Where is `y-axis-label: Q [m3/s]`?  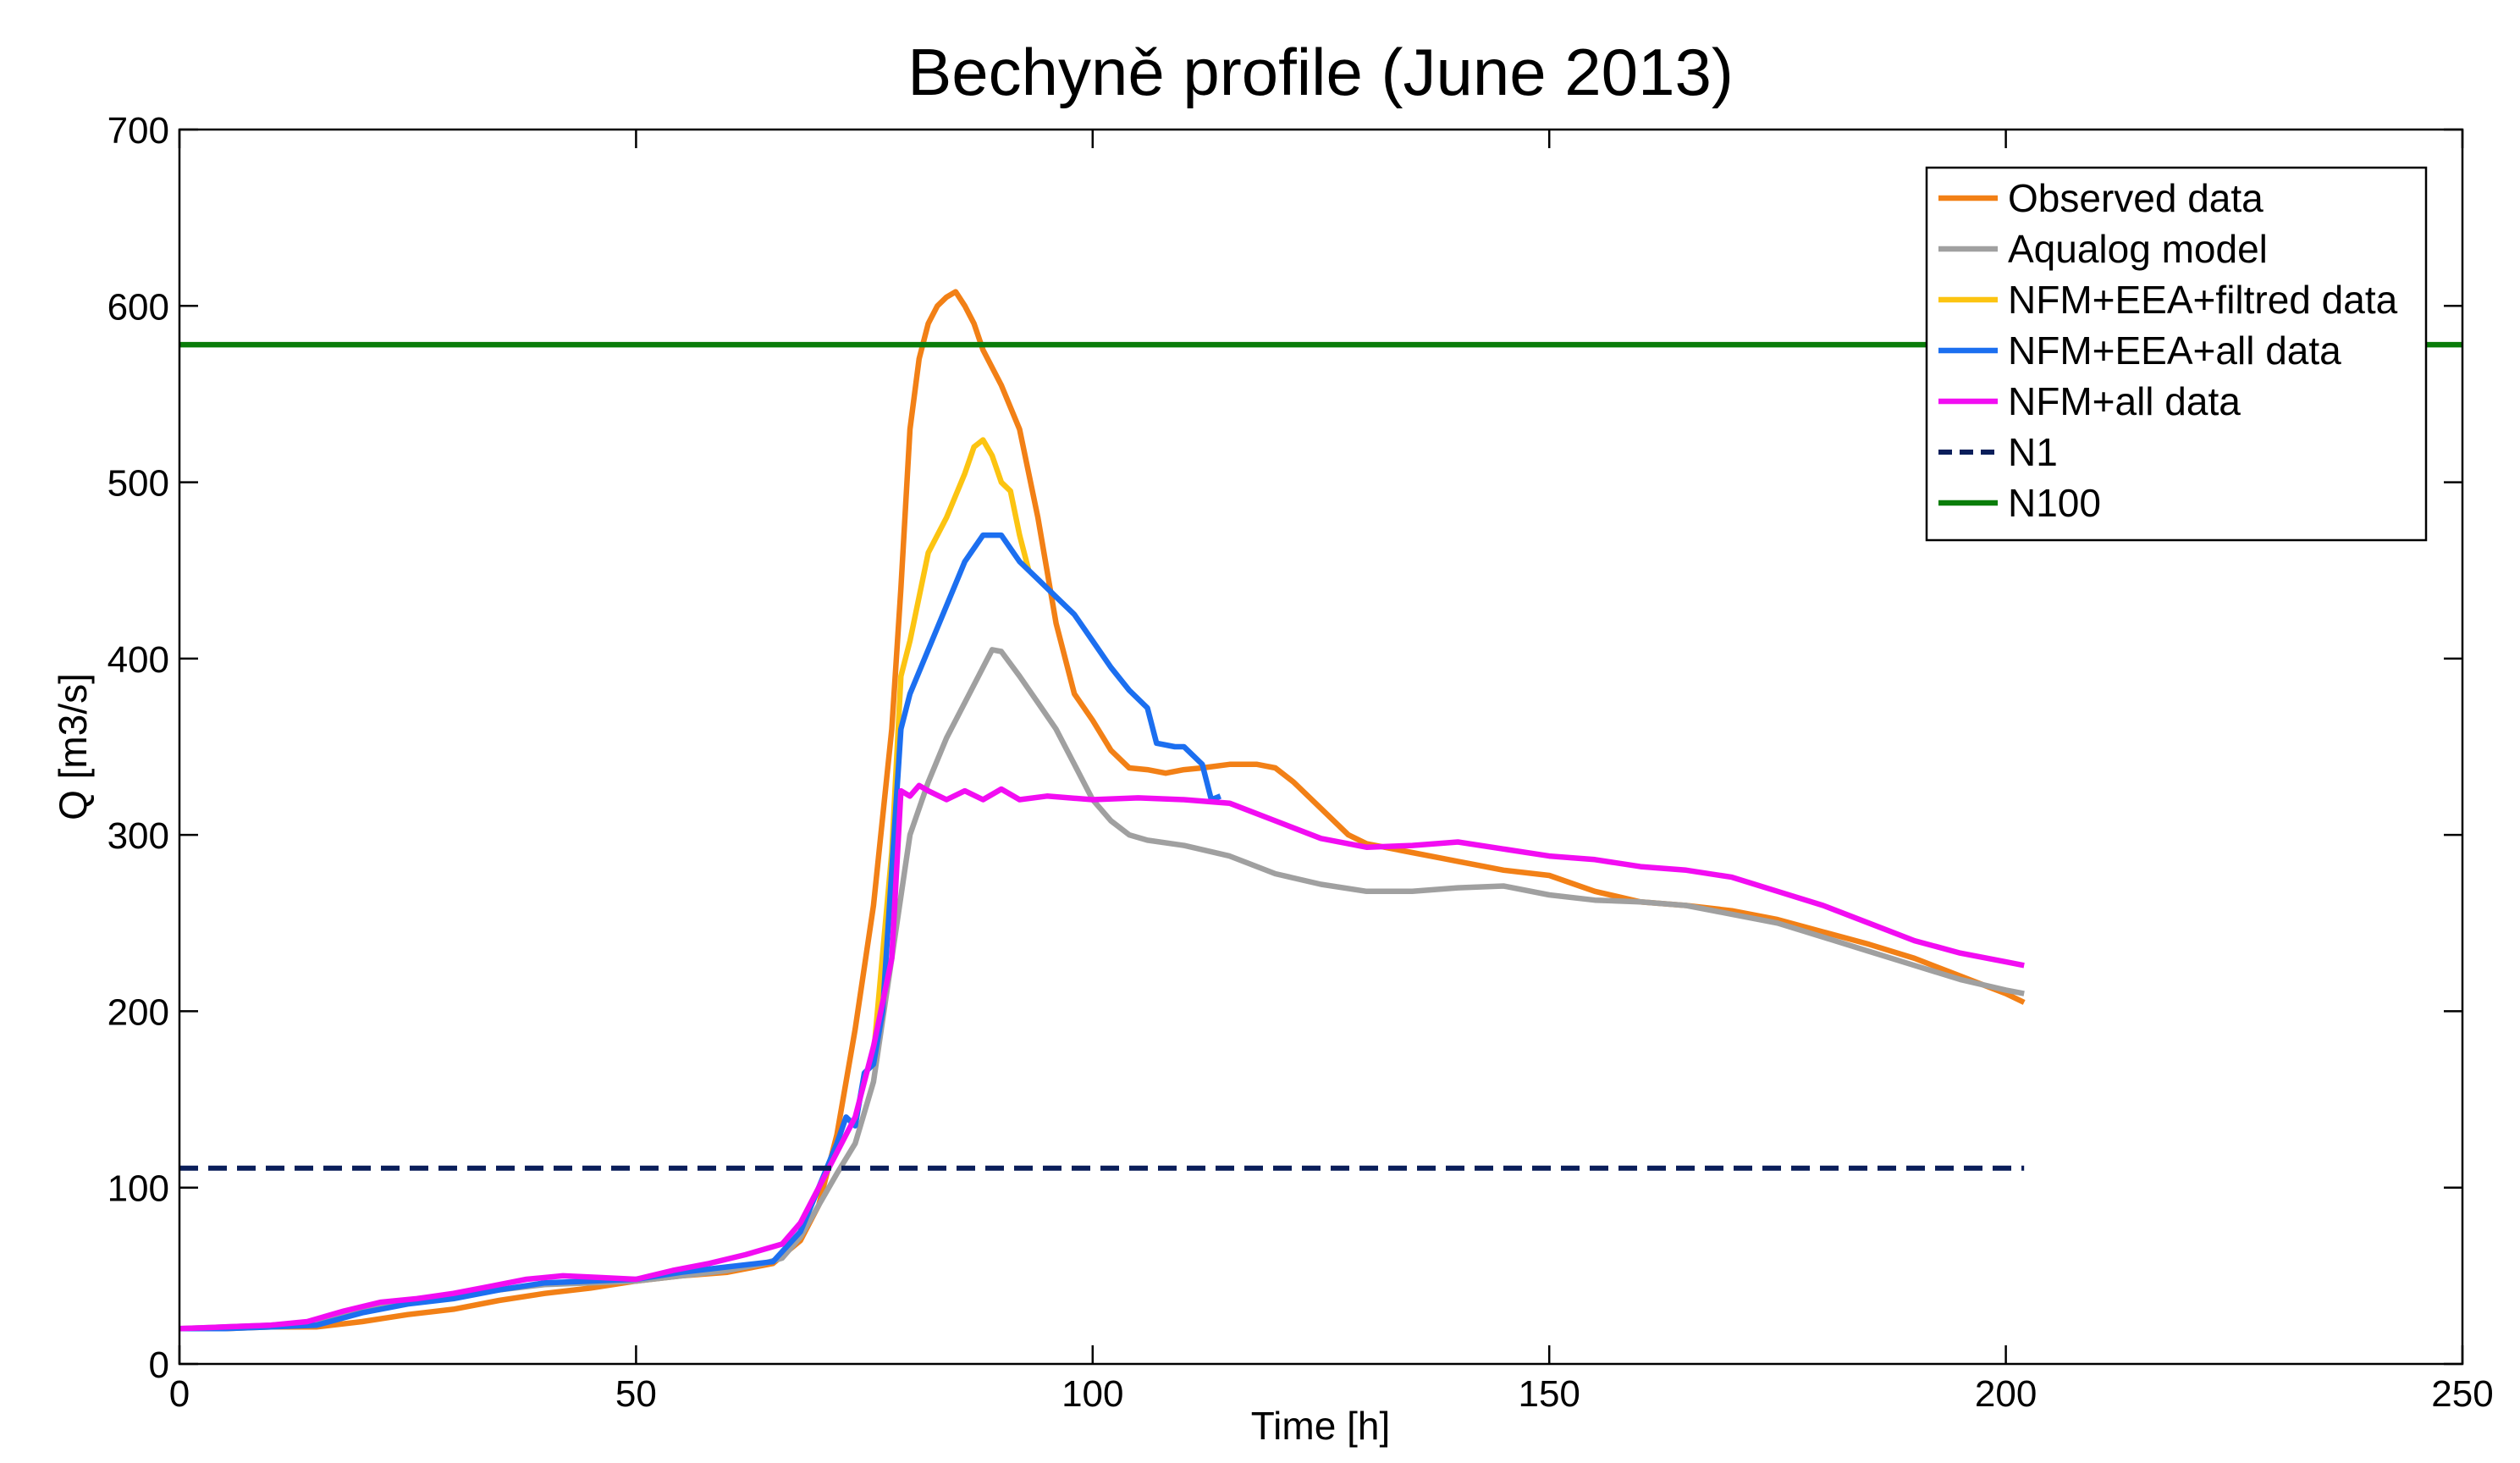
y-axis-label: Q [m3/s] is located at coordinates (73, 746).